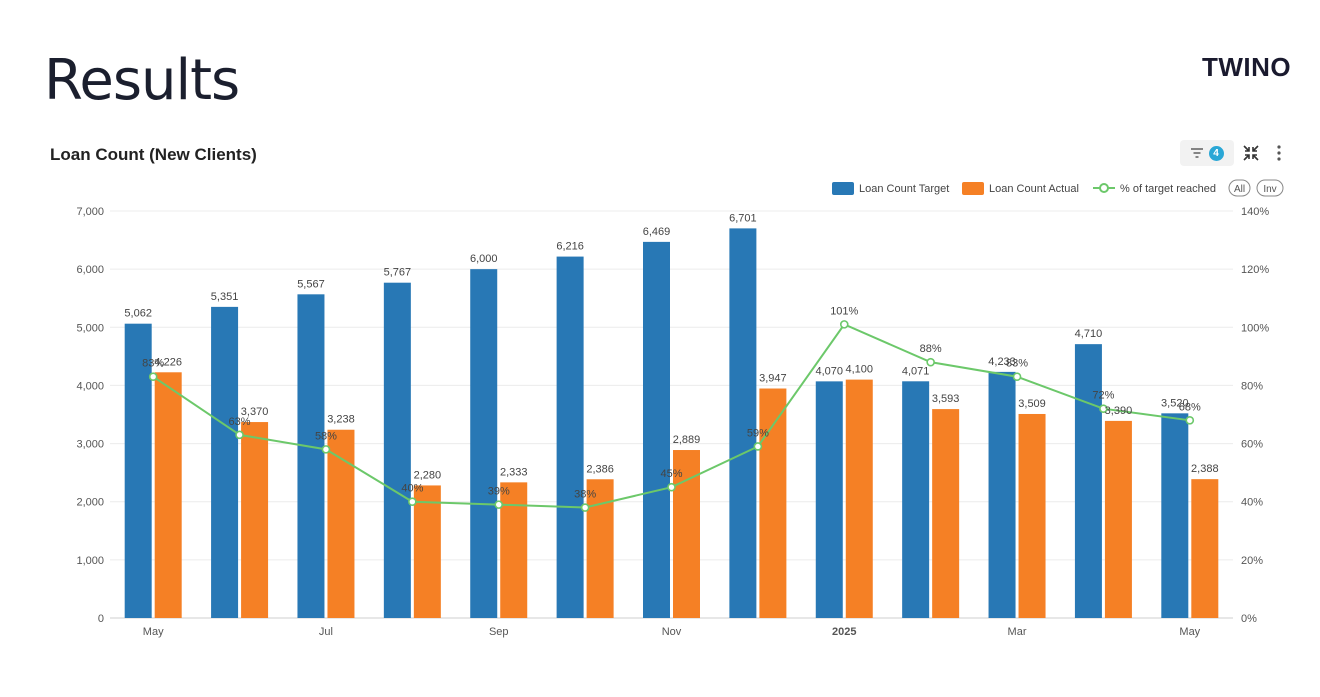 Image resolution: width=1320 pixels, height=697 pixels. What do you see at coordinates (240, 422) in the screenshot?
I see `pct-label: 63%` at bounding box center [240, 422].